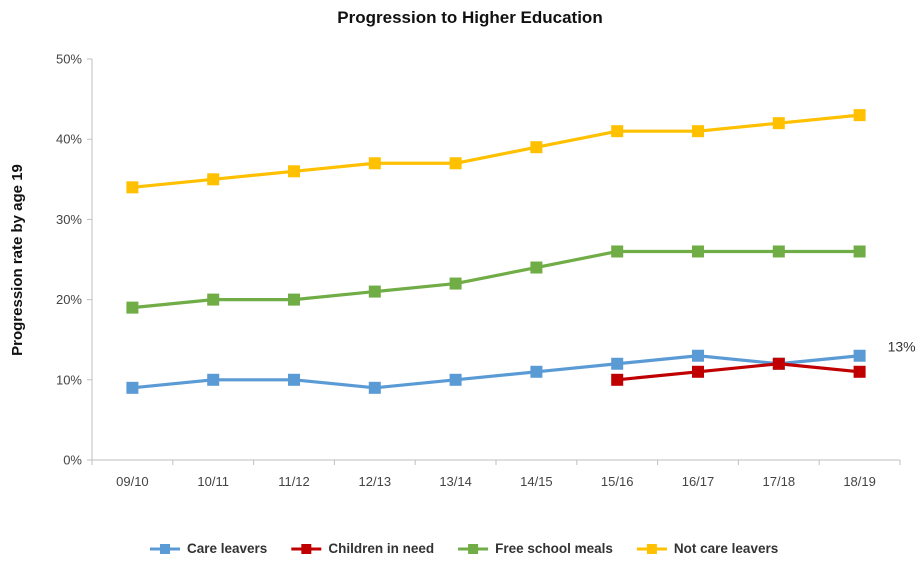 Image resolution: width=922 pixels, height=564 pixels. I want to click on legend-item: Free school meals, so click(535, 548).